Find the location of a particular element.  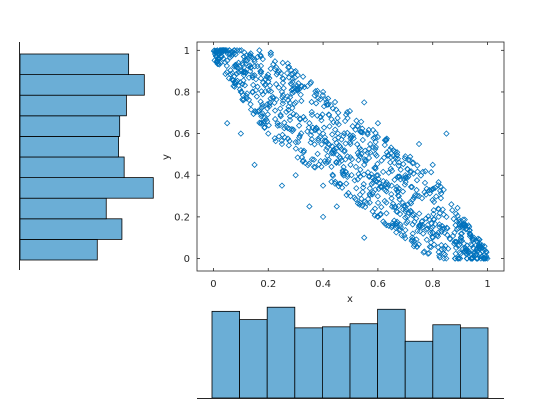

x-tick-label: 0.2 is located at coordinates (268, 284).